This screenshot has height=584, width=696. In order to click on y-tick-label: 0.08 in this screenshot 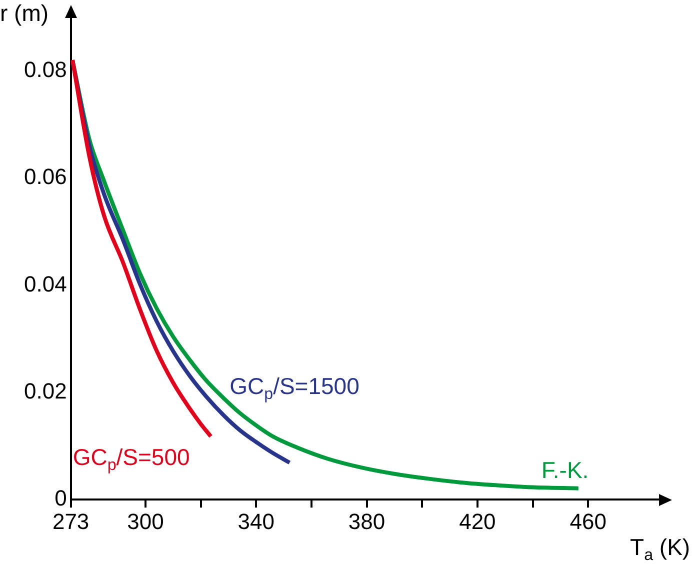, I will do `click(45, 69)`.